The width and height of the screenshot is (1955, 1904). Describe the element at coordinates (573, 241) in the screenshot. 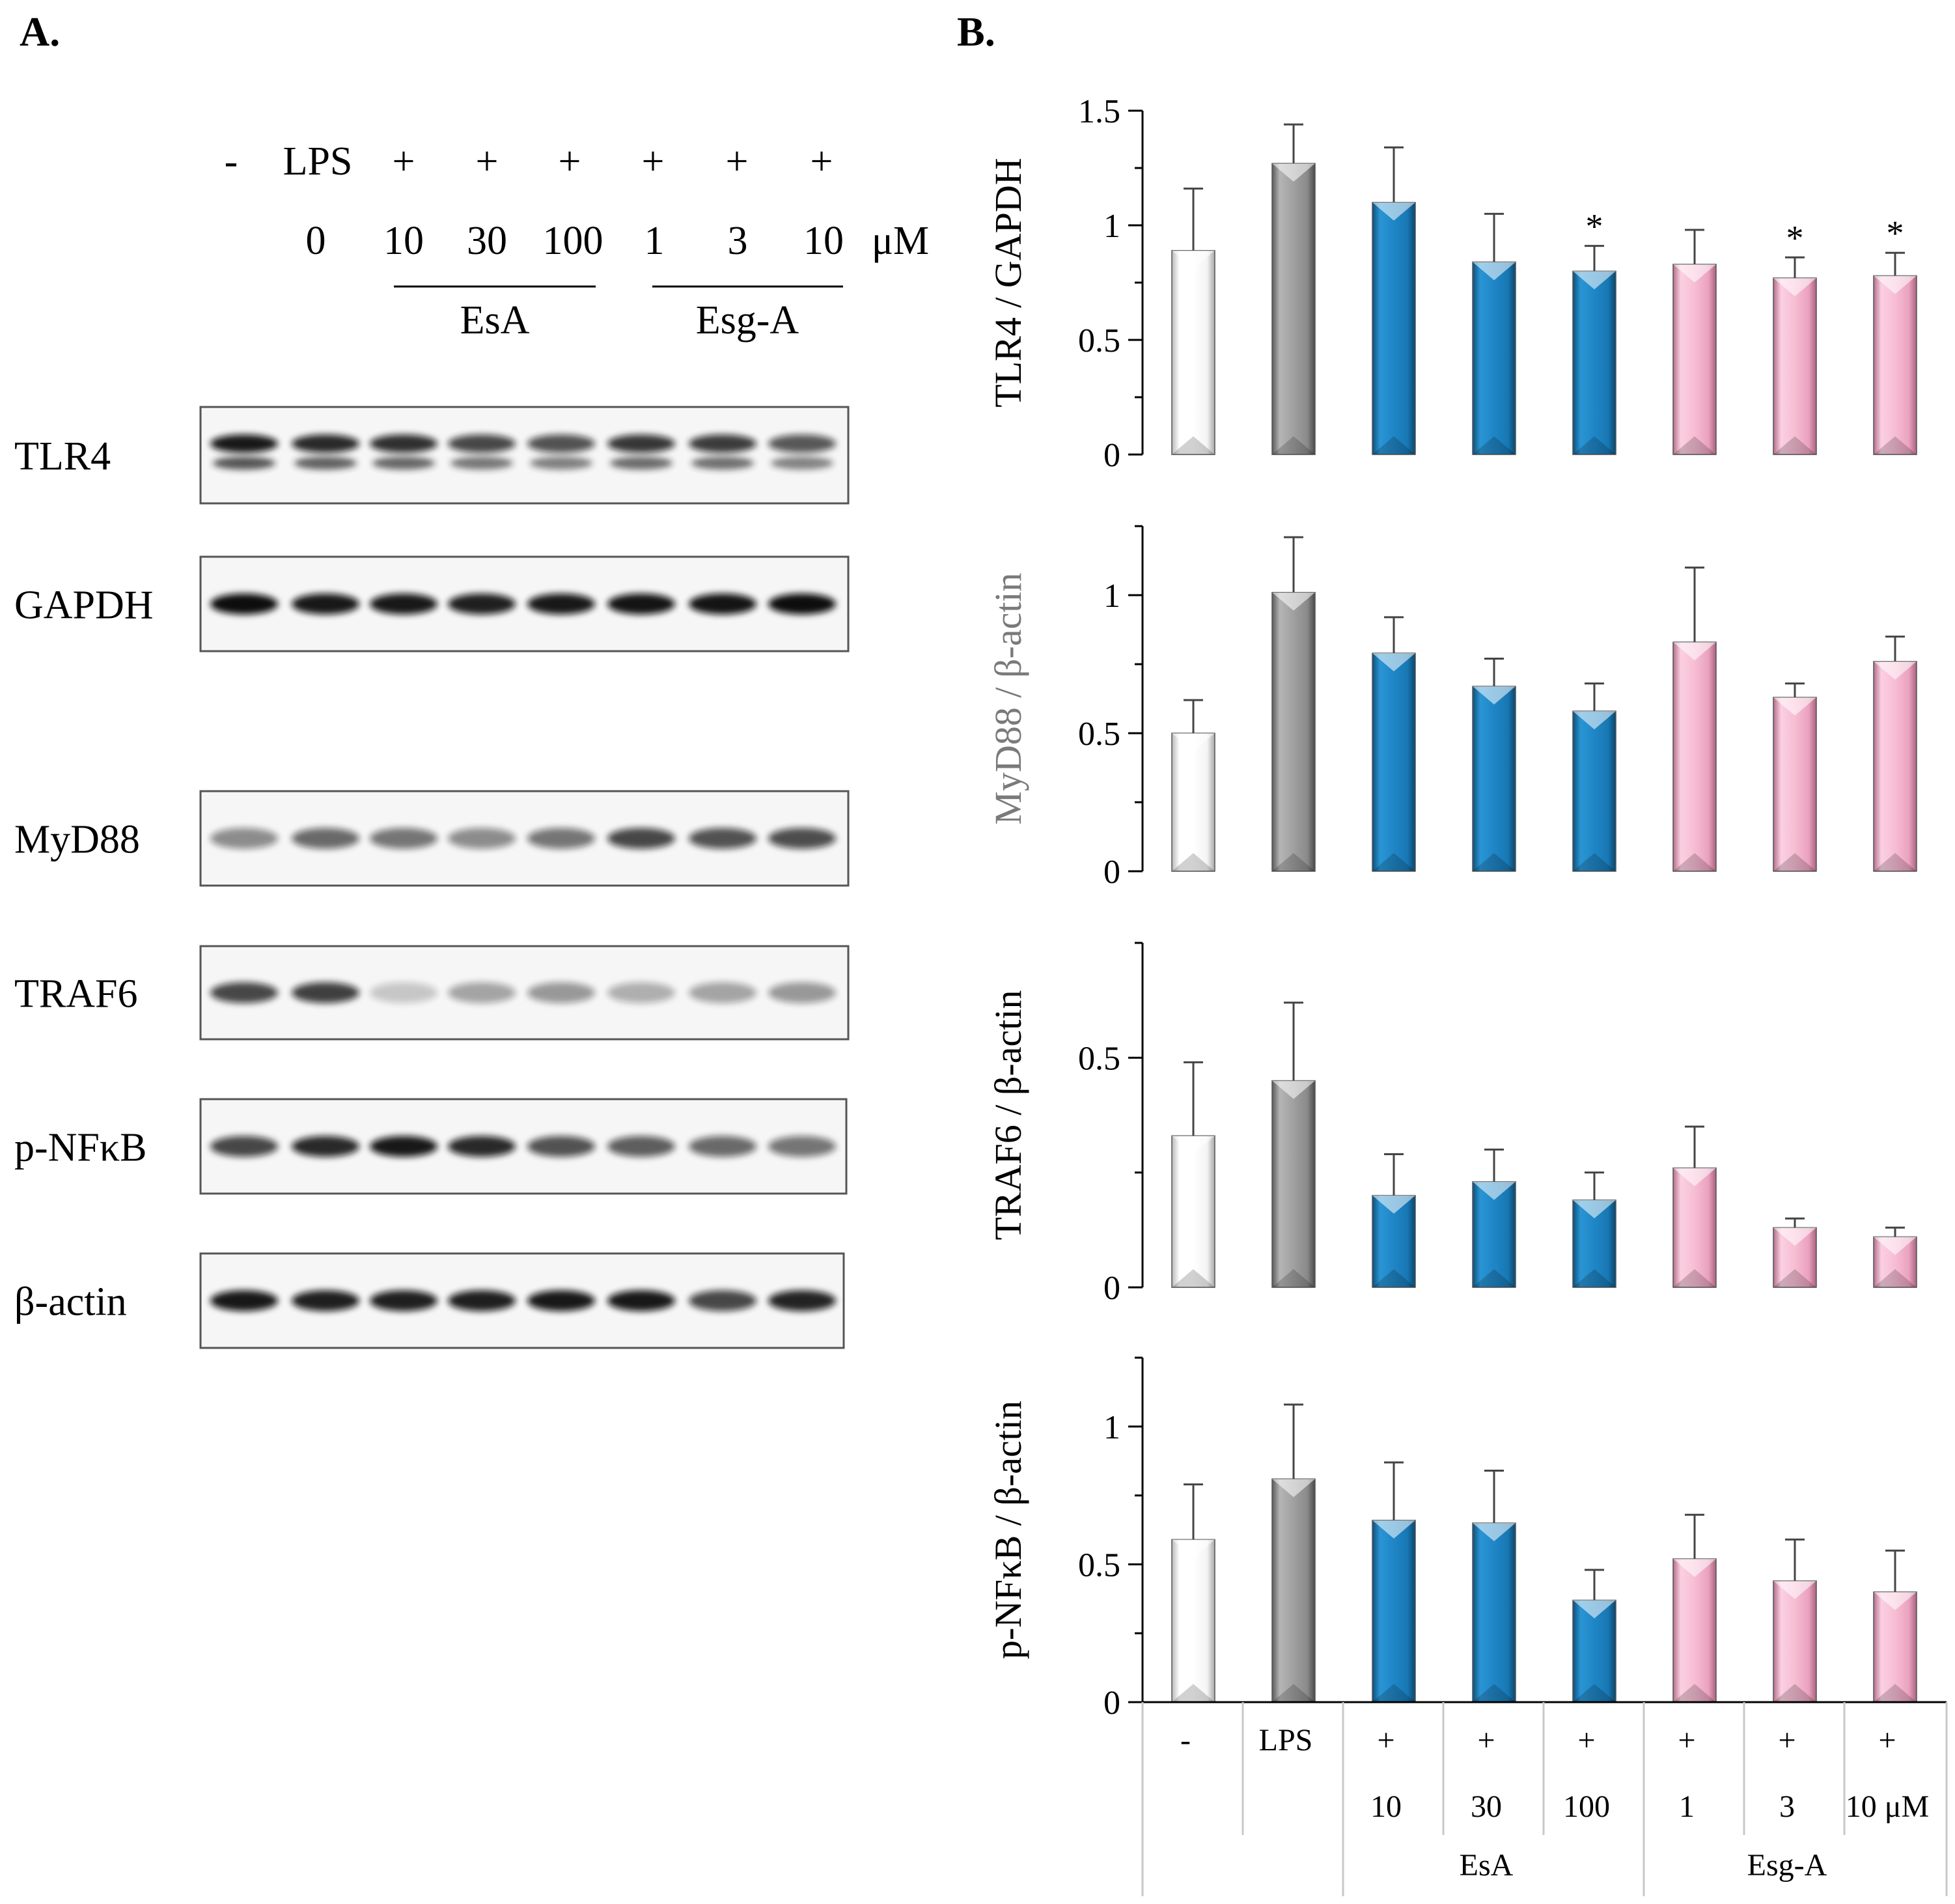

I see `header-row2-3: 100` at that location.